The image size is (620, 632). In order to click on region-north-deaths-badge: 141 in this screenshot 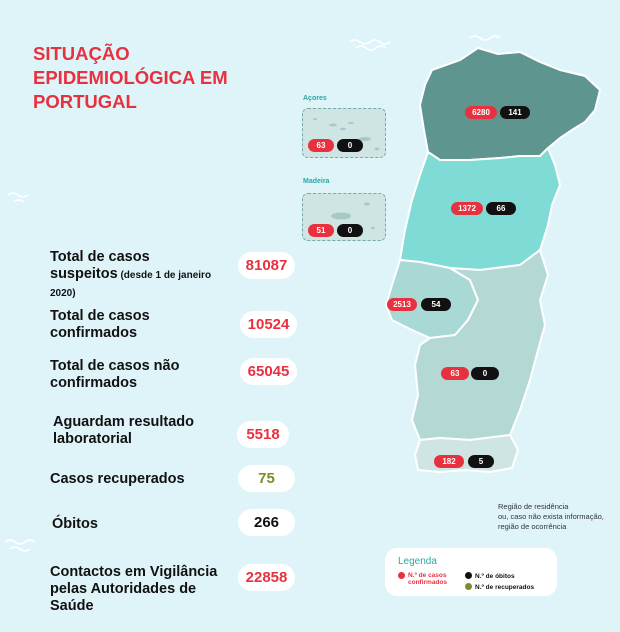, I will do `click(515, 112)`.